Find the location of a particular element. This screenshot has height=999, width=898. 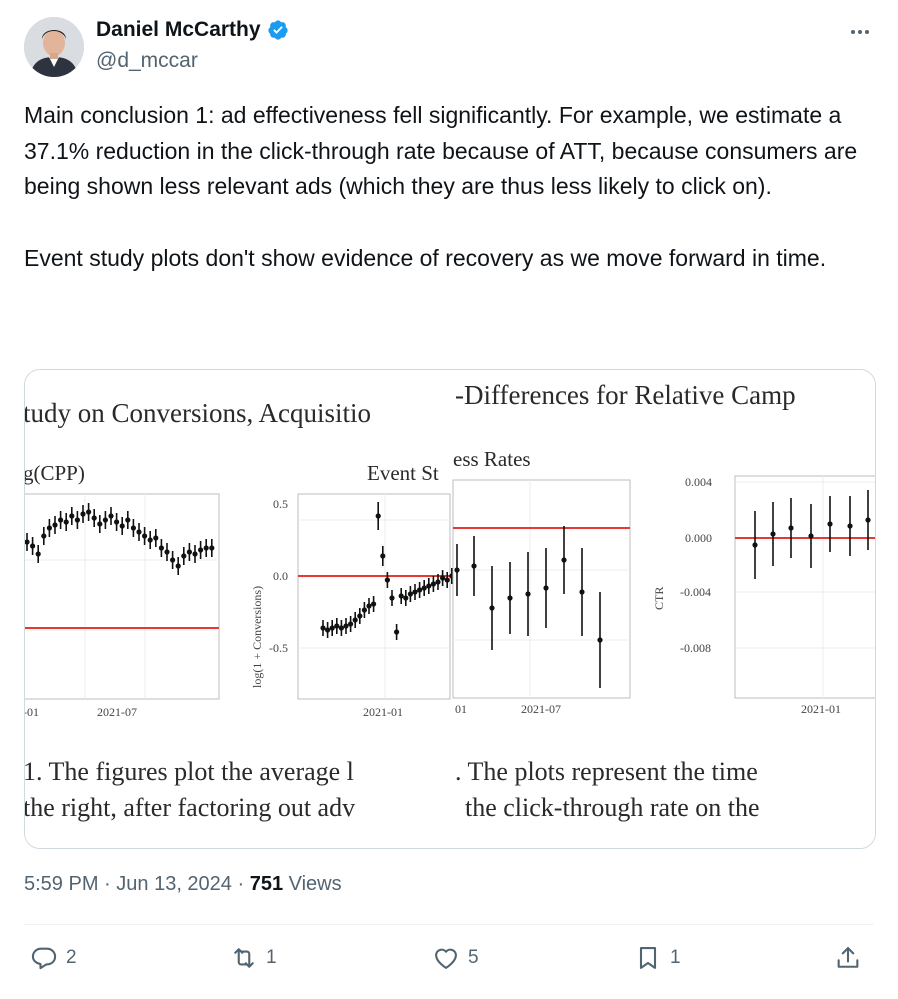

p3-tick-x1: 01 is located at coordinates (461, 709).